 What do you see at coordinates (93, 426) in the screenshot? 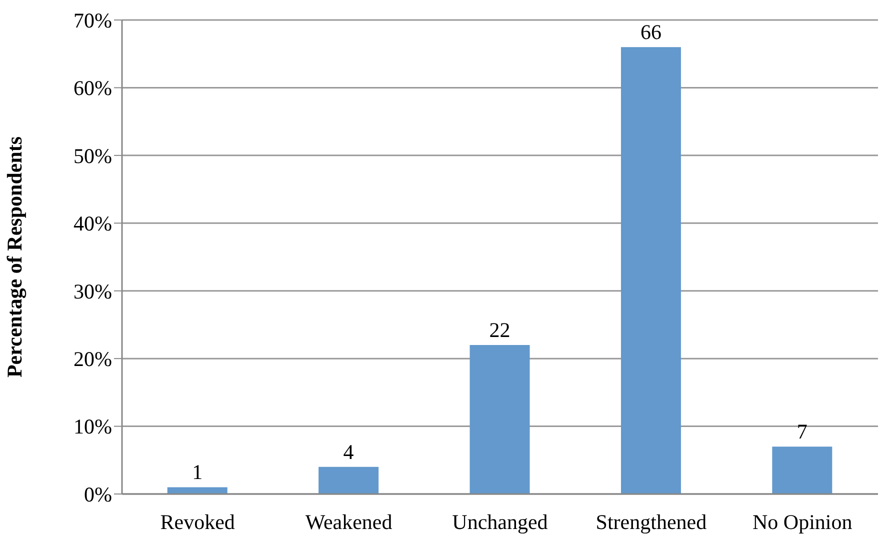
I see `y-tick-label: 10%` at bounding box center [93, 426].